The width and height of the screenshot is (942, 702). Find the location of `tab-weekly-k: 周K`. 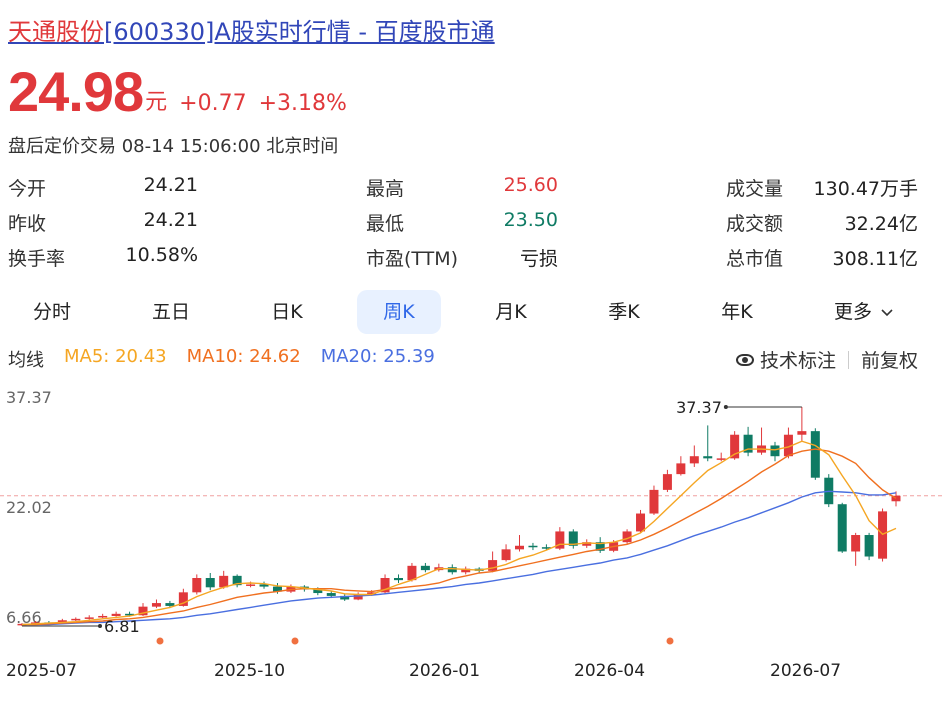

tab-weekly-k: 周K is located at coordinates (399, 312).